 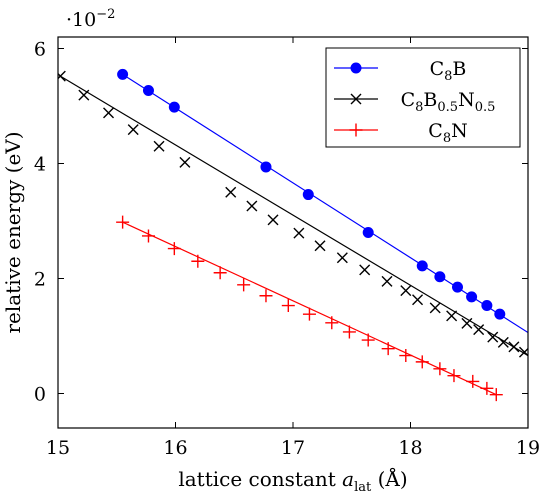 I want to click on x-tick-label: 17, so click(x=293, y=448).